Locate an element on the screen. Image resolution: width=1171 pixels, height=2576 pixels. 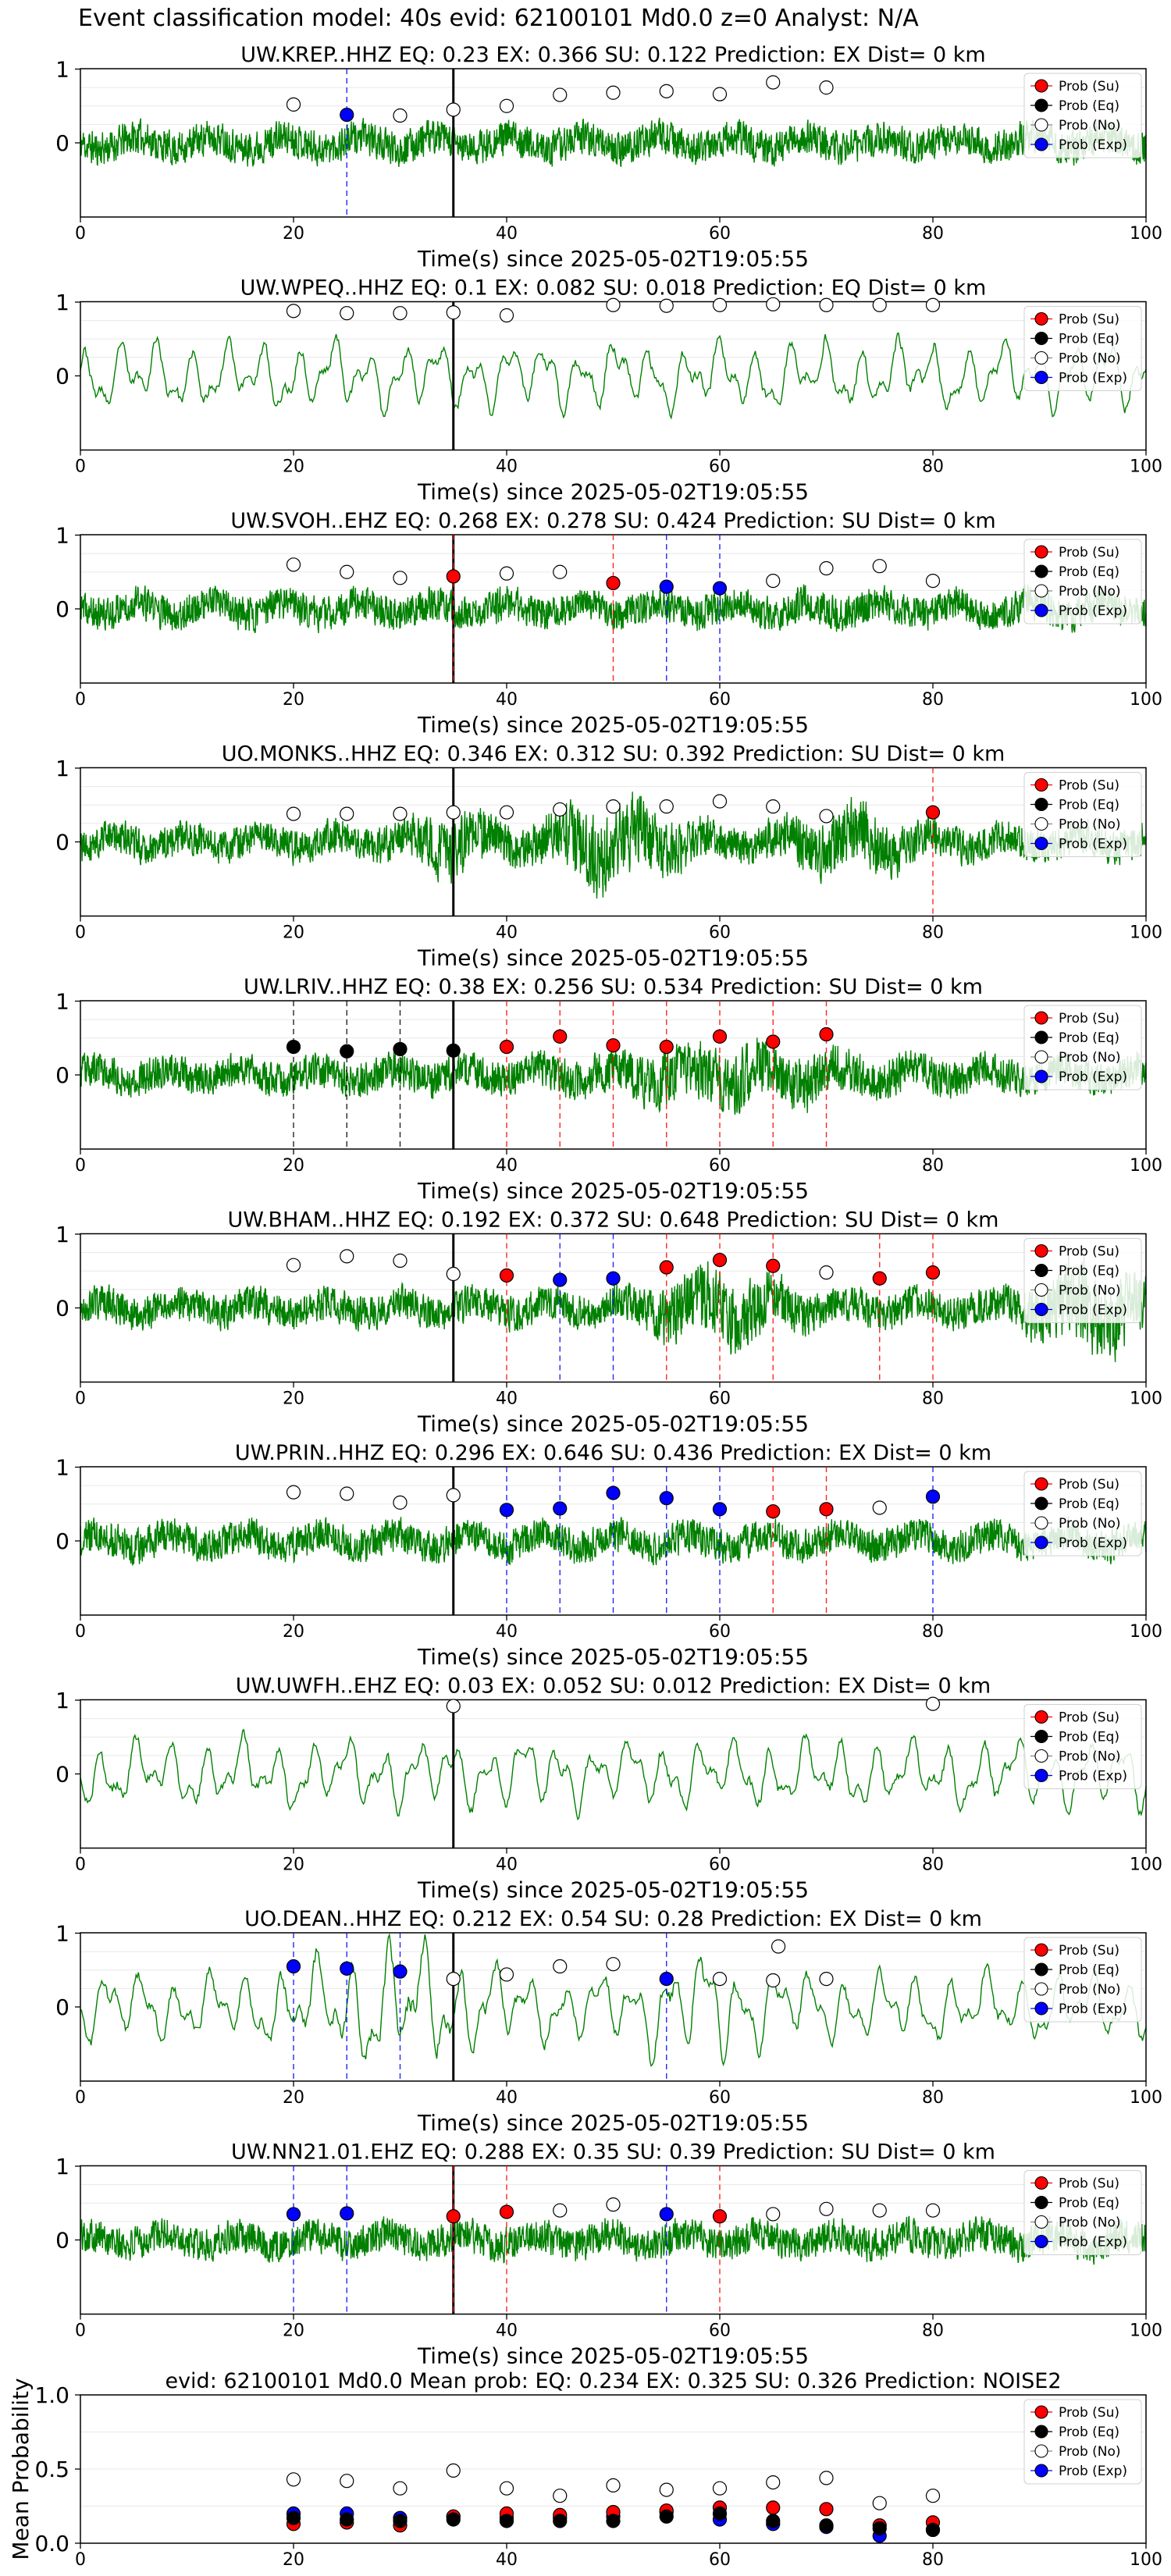
x-tick-label: 20 is located at coordinates (293, 1399).